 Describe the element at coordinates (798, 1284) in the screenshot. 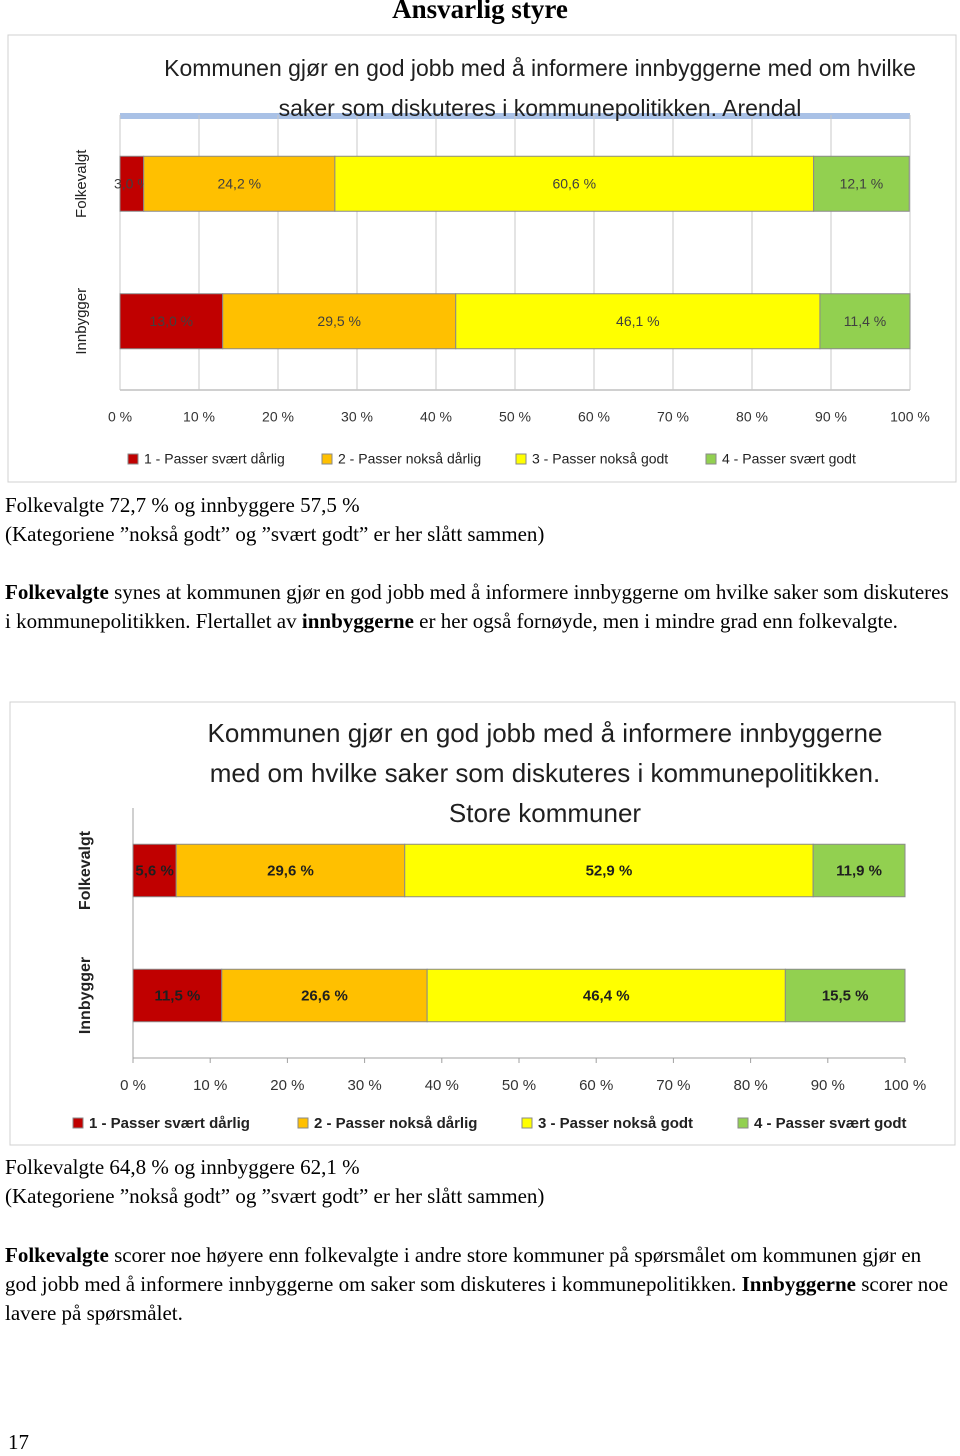

I see `bold-text: Innbyggerne` at that location.